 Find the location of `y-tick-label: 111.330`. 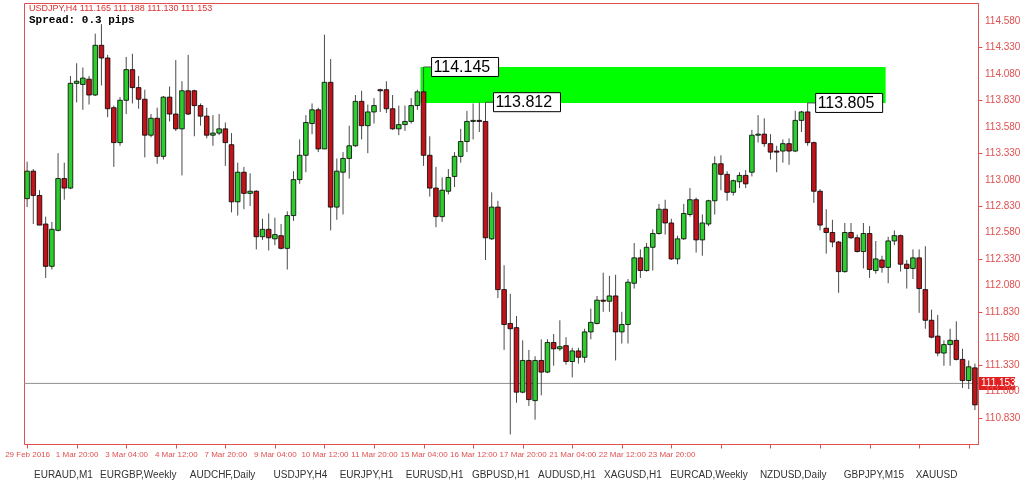

y-tick-label: 111.330 is located at coordinates (1003, 364).